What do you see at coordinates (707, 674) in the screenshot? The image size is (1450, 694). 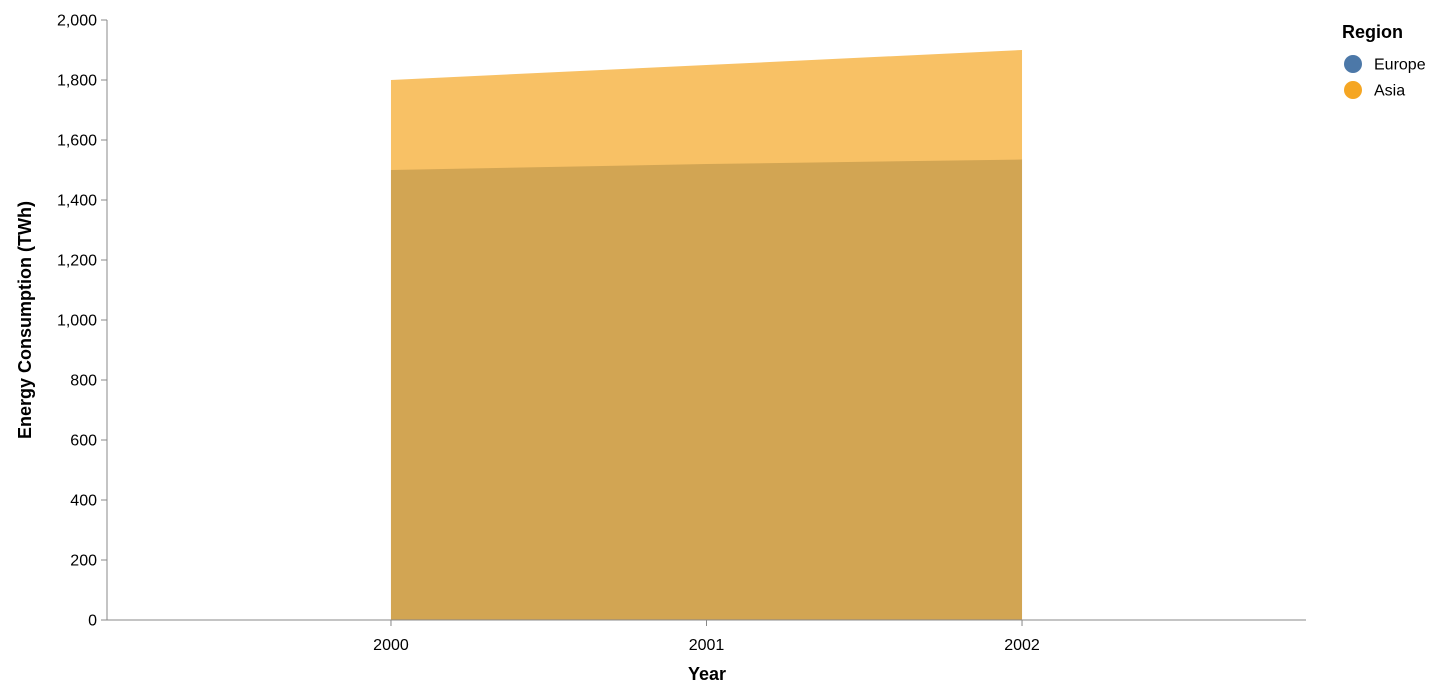 I see `x-axis-title: Year` at bounding box center [707, 674].